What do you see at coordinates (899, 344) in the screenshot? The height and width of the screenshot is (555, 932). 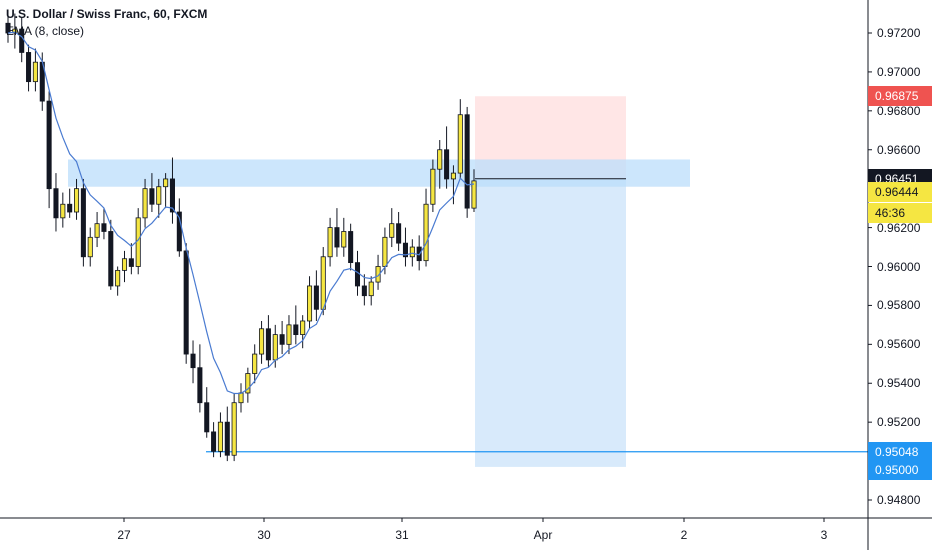 I see `price-tick: 0.95600` at bounding box center [899, 344].